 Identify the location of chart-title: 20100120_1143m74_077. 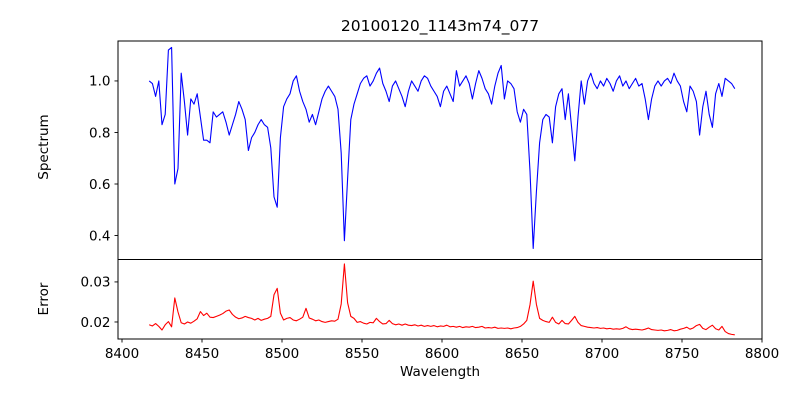
(440, 26).